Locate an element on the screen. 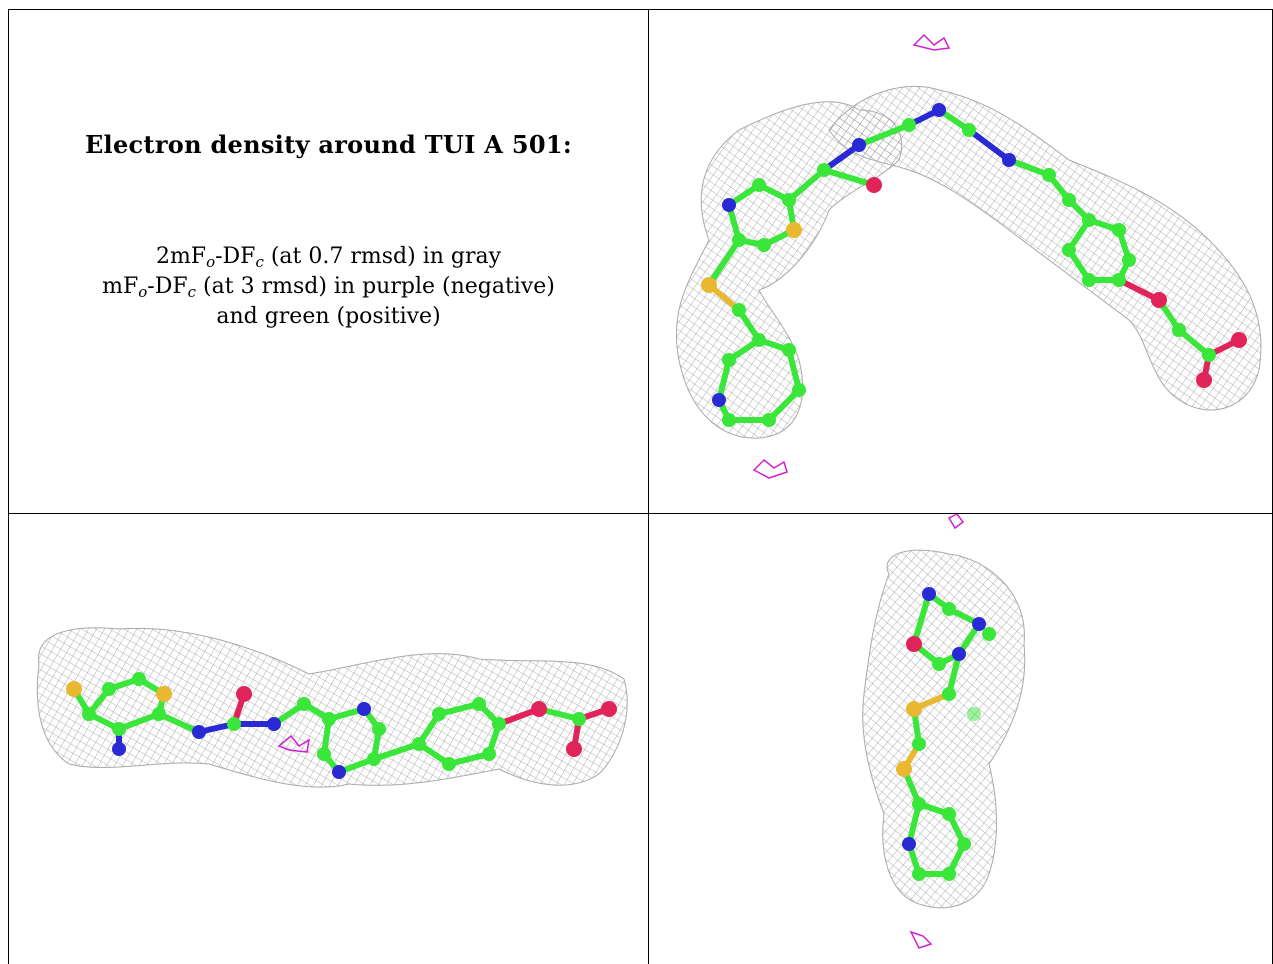 Image resolution: width=1273 pixels, height=964 pixels. table-divider-horizontal is located at coordinates (640, 513).